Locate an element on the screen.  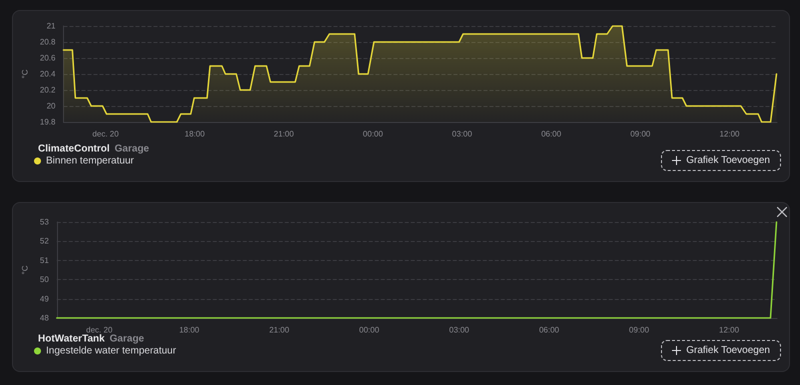
y-tick-label: 21 is located at coordinates (51, 26).